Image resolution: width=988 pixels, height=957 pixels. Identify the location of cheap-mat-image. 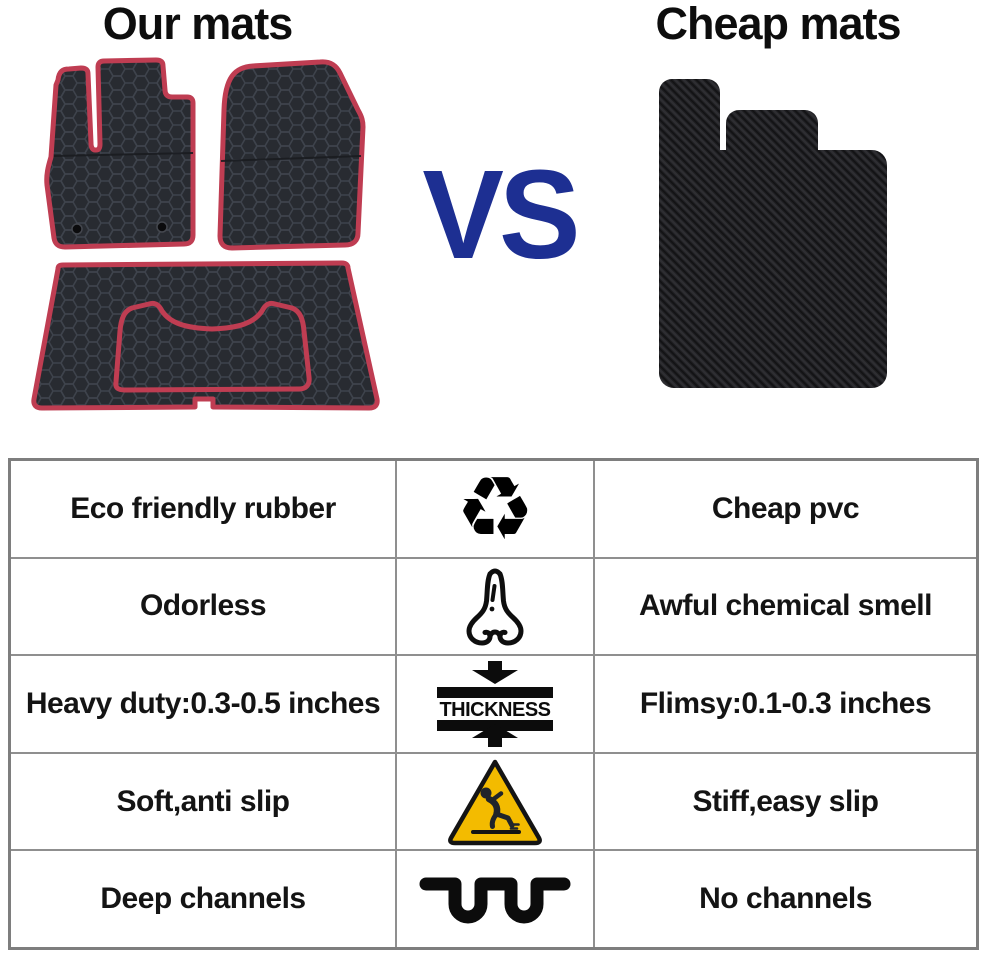
(773, 233).